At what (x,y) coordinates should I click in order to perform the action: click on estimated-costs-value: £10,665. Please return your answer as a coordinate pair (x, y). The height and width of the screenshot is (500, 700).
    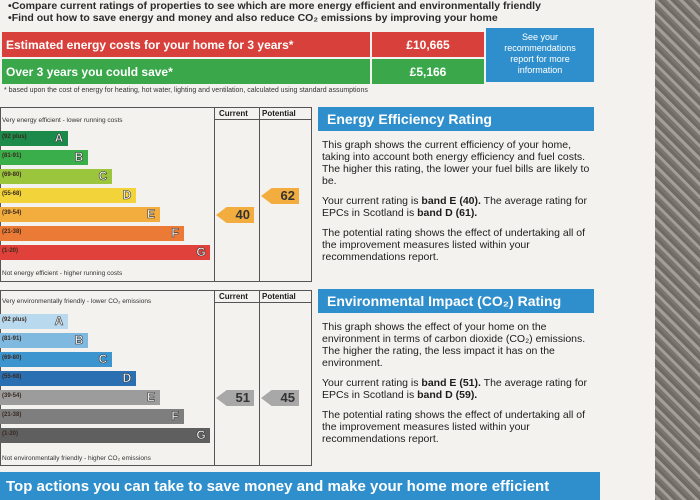
    Looking at the image, I should click on (428, 44).